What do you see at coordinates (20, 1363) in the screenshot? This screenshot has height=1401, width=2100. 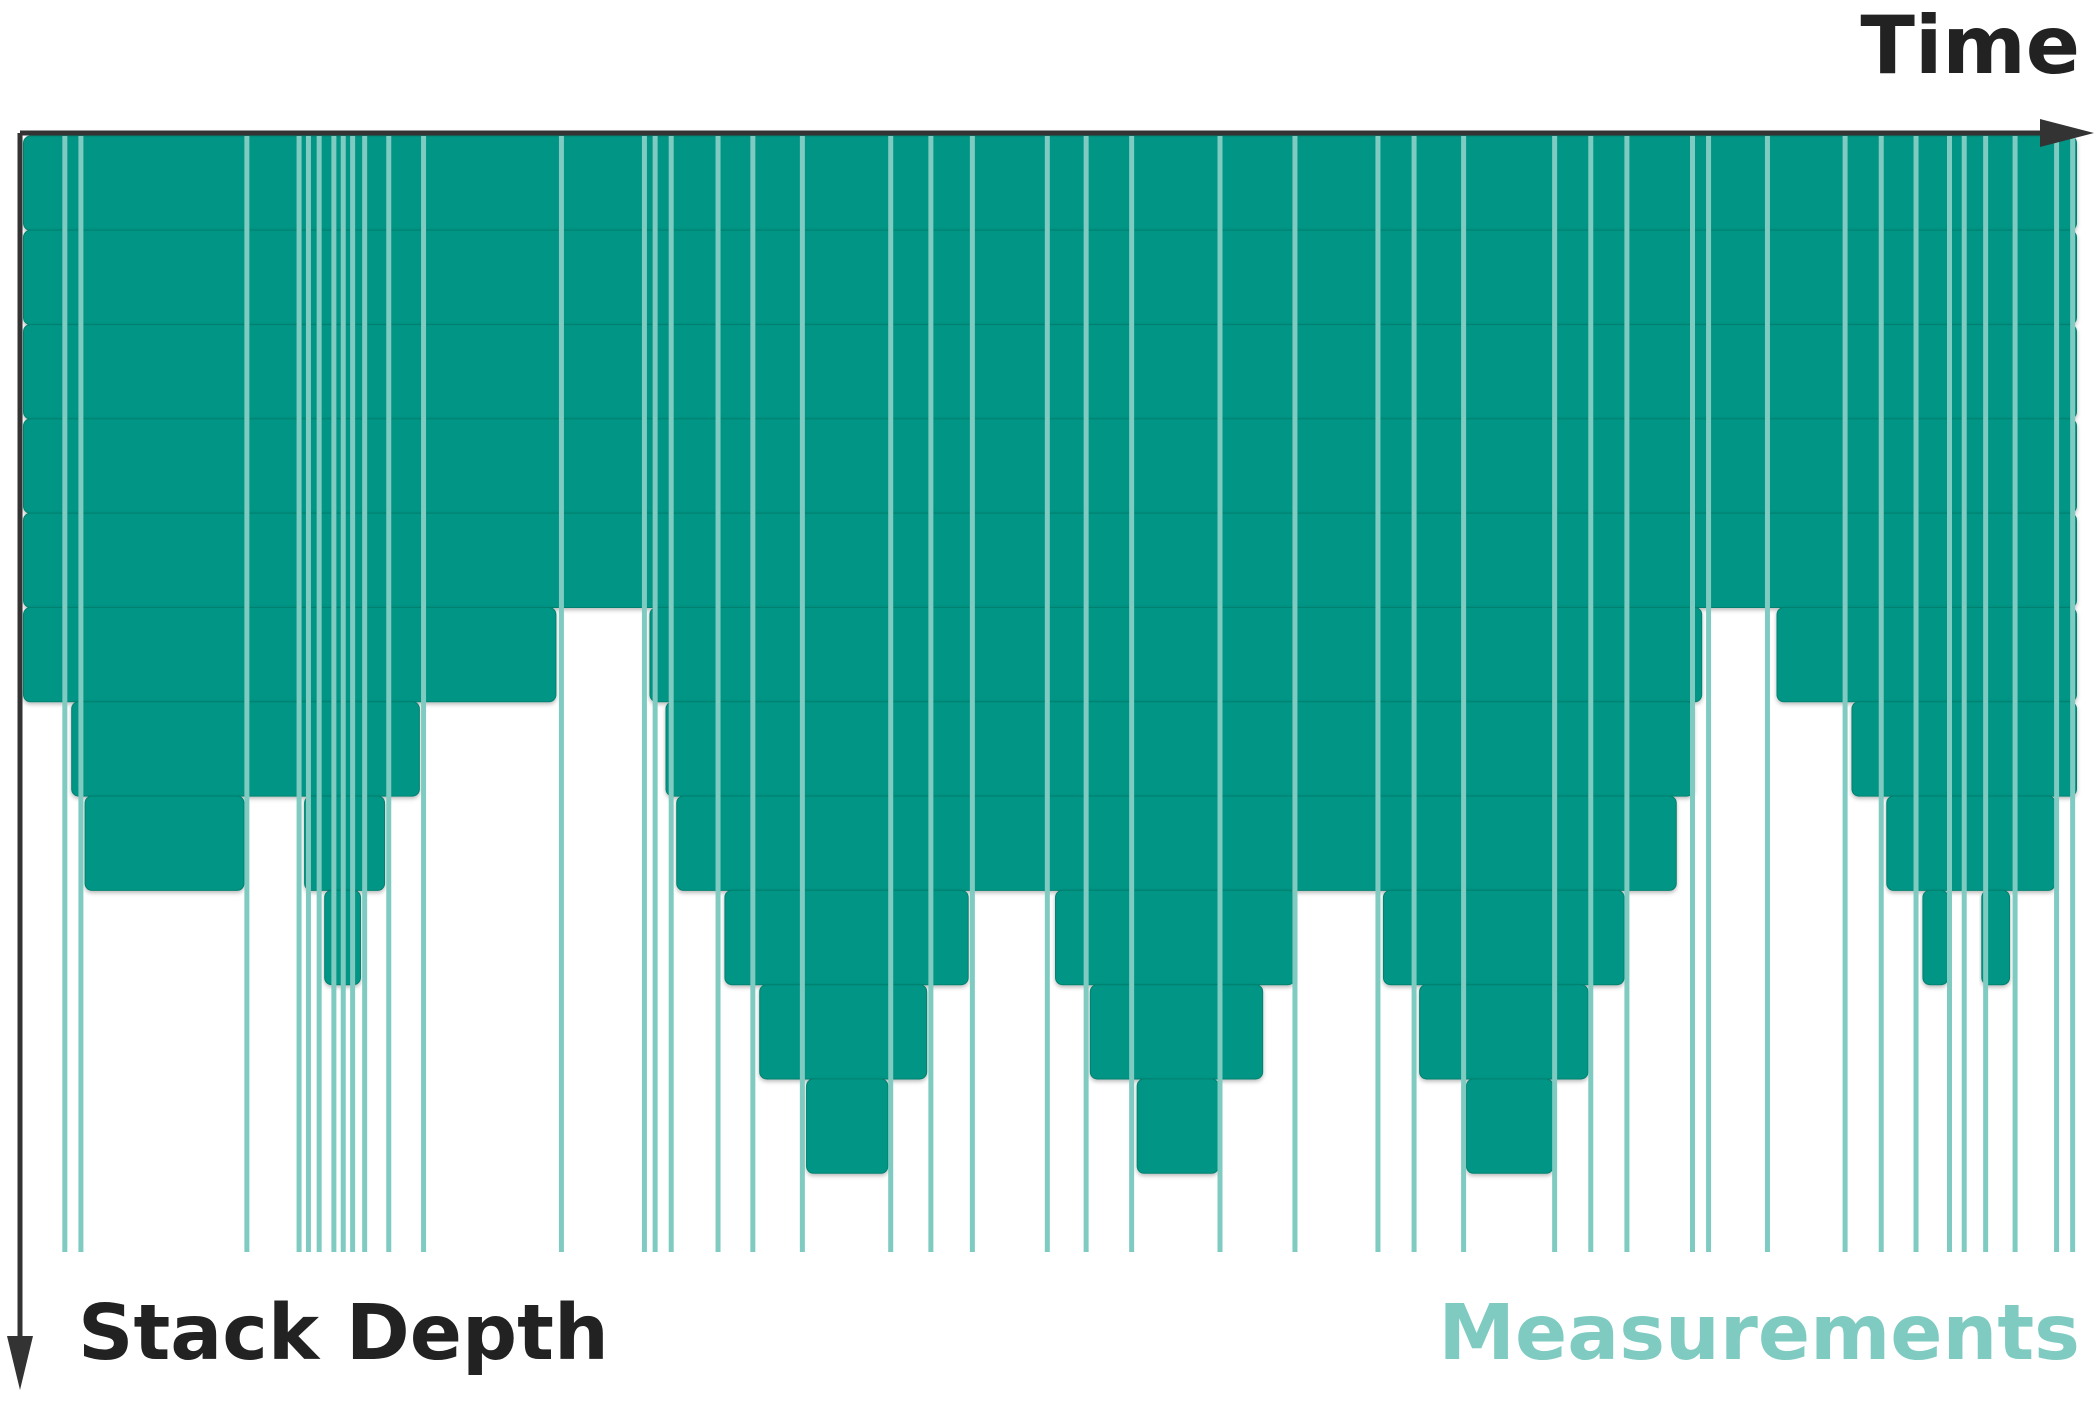 I see `stack-depth-axis-arrowhead` at bounding box center [20, 1363].